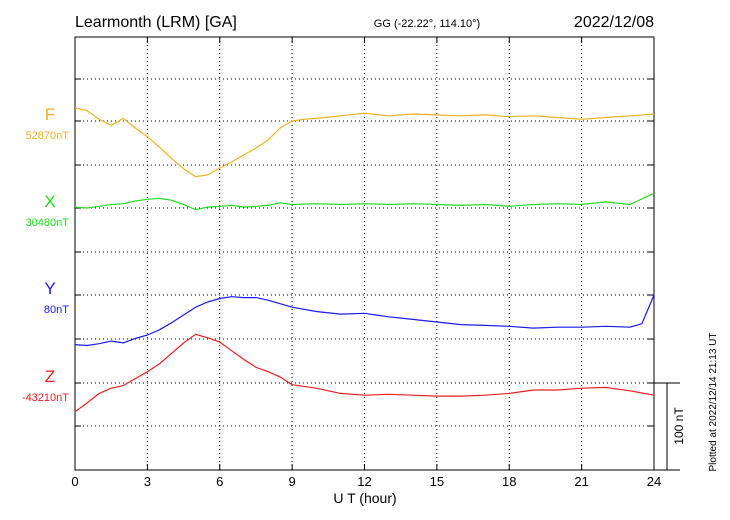  I want to click on series-baseline-y: 80nT, so click(56, 310).